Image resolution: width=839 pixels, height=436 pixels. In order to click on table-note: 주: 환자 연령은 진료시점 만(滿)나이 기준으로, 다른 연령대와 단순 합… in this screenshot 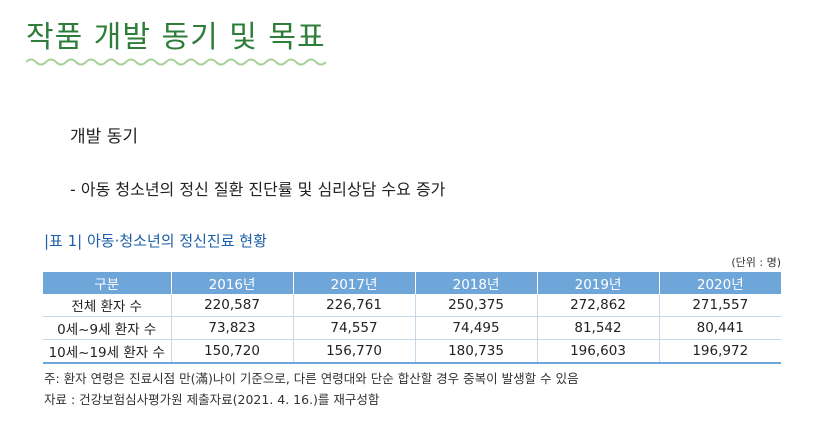, I will do `click(311, 378)`.